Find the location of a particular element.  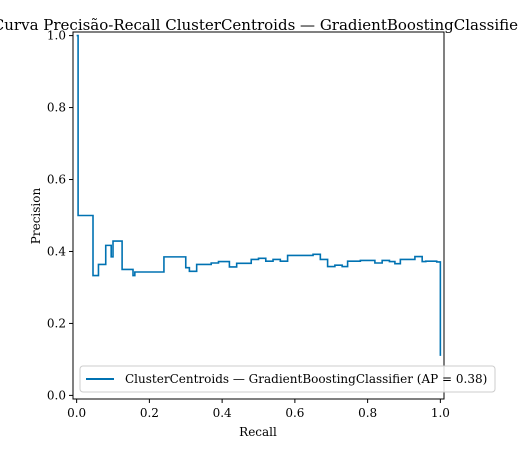

x-tick-label: 0.2 is located at coordinates (149, 413).